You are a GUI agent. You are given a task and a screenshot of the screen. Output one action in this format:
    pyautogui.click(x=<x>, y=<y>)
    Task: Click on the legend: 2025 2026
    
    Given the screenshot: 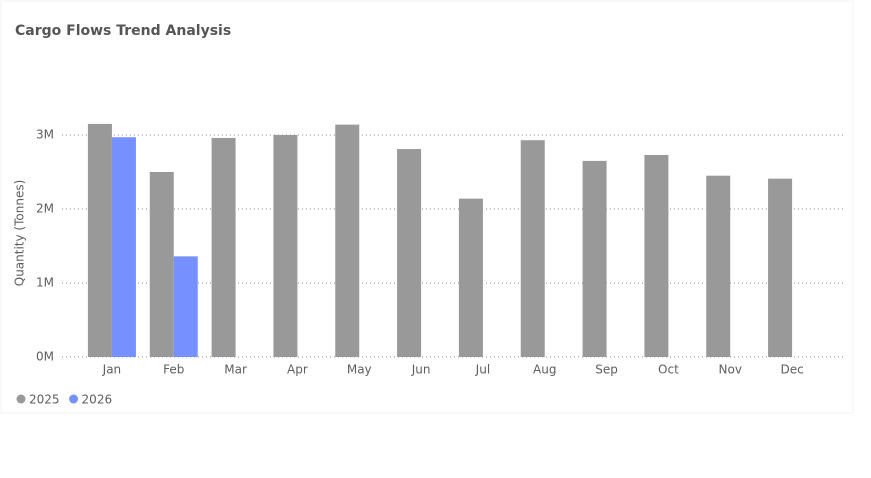 What is the action you would take?
    pyautogui.click(x=64, y=400)
    